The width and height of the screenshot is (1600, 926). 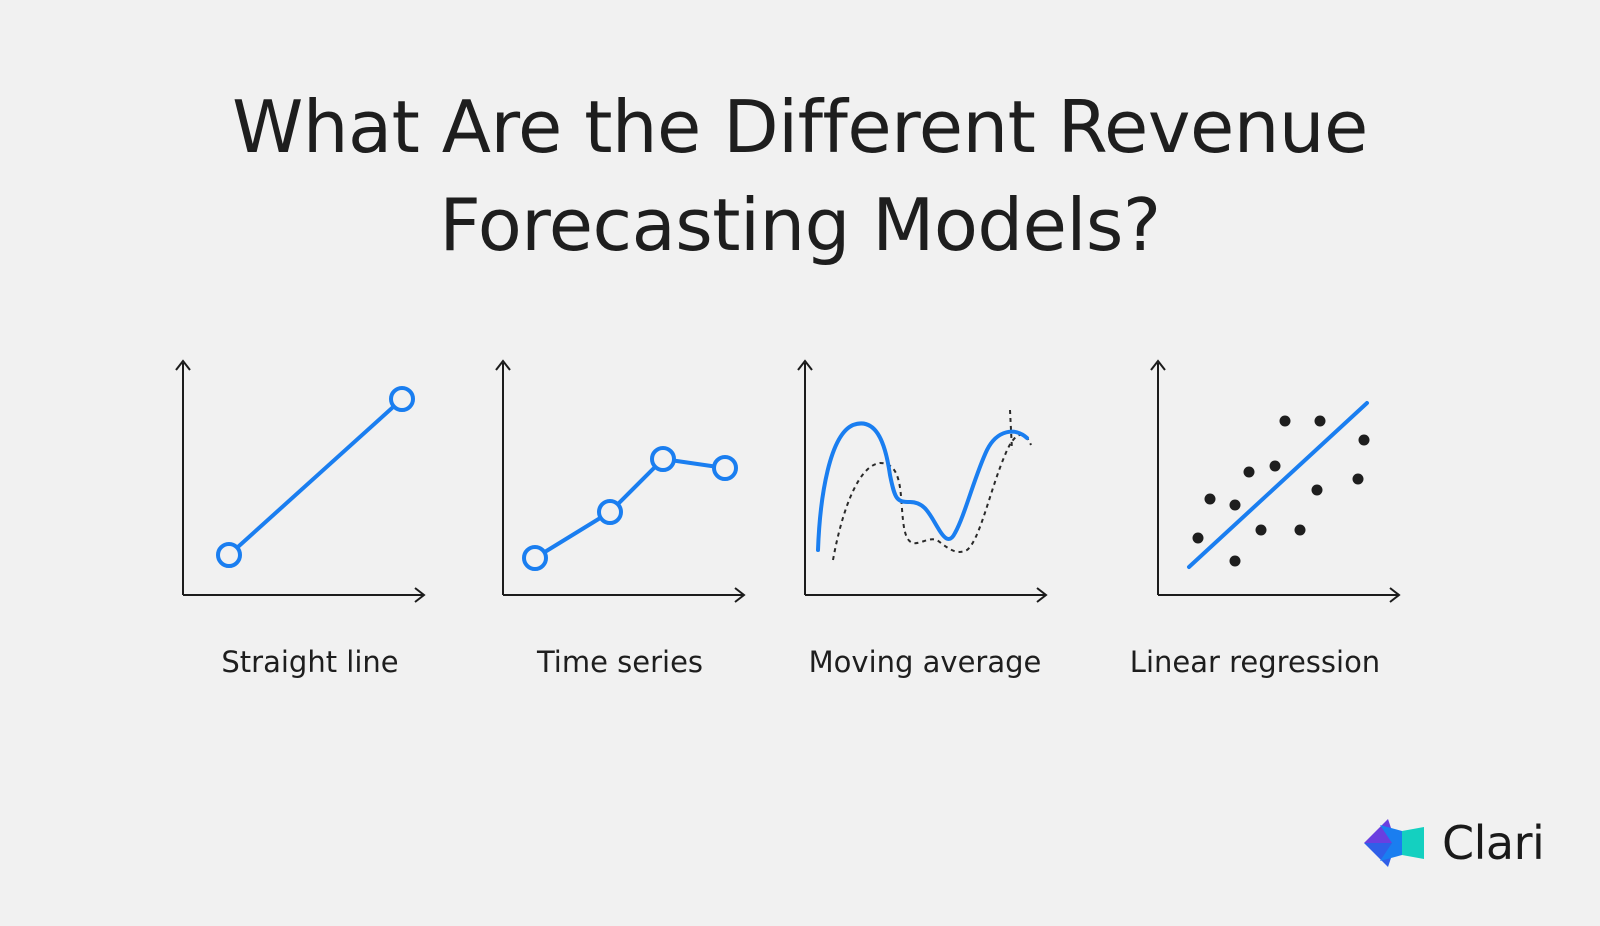 What do you see at coordinates (620, 481) in the screenshot?
I see `time-series-chart-icon` at bounding box center [620, 481].